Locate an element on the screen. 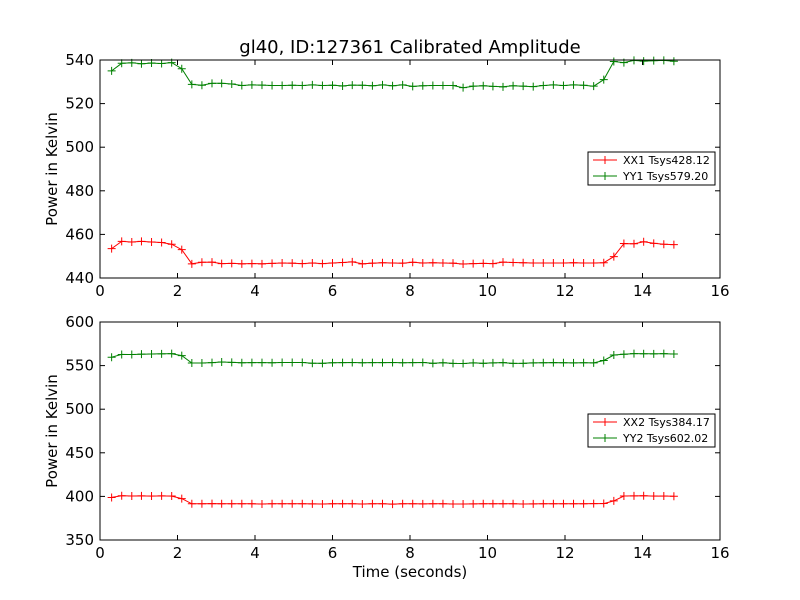 This screenshot has height=600, width=800. x-tick-label: 6 is located at coordinates (333, 291).